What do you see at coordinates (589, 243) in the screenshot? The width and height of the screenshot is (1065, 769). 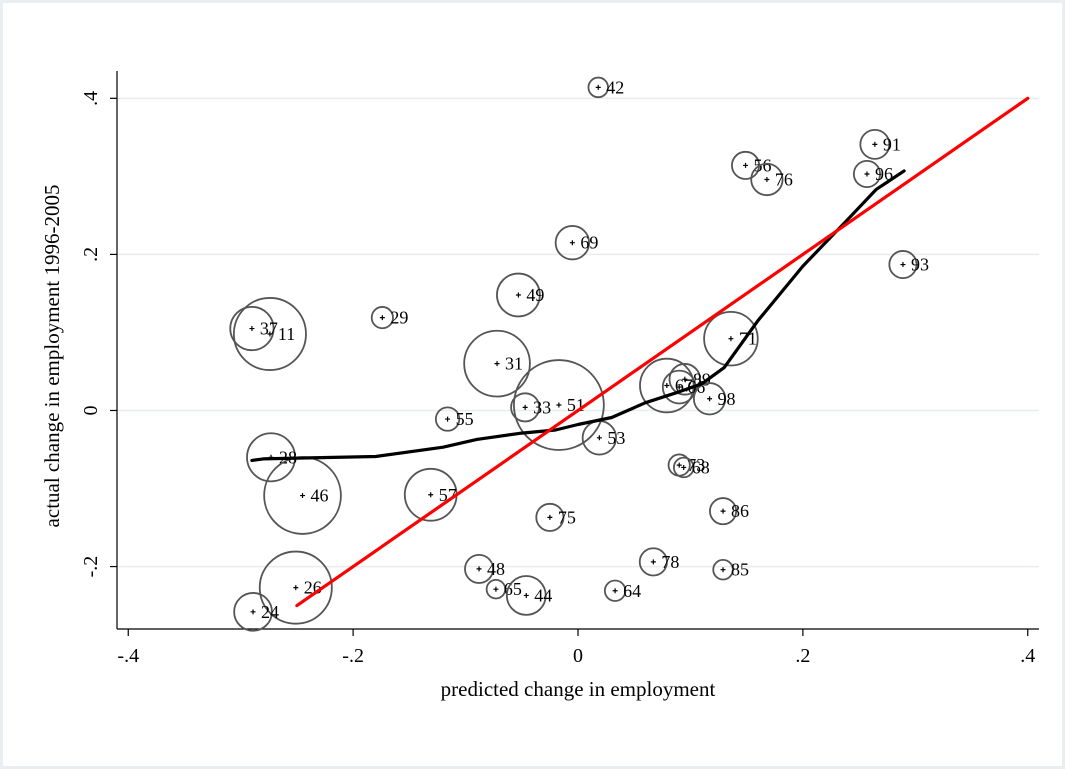 I see `data-point-label: 69` at bounding box center [589, 243].